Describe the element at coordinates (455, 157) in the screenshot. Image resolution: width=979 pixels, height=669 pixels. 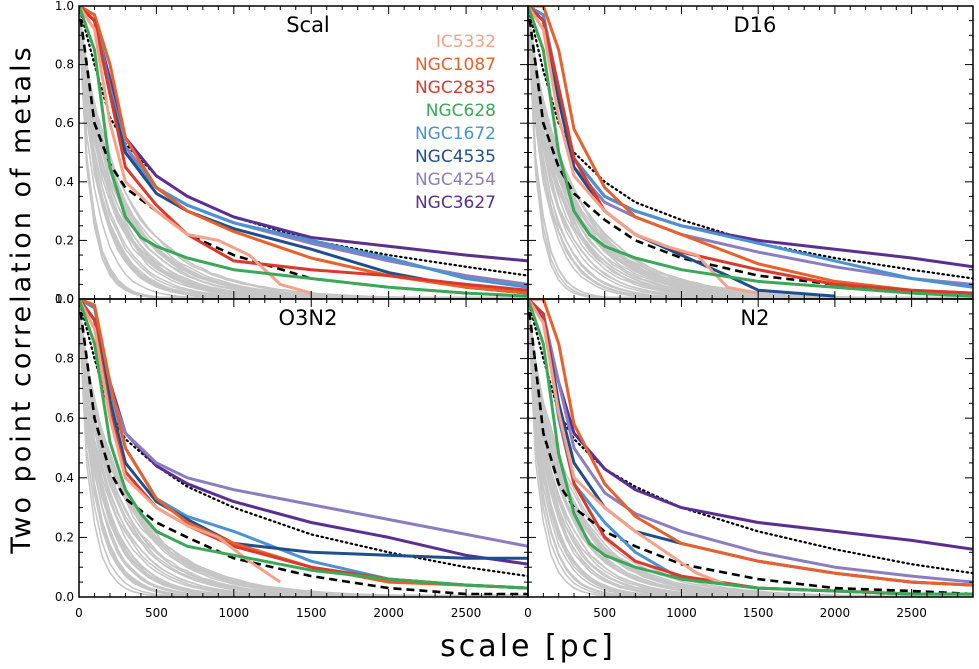
I see `legend-entry: NGC4535` at that location.